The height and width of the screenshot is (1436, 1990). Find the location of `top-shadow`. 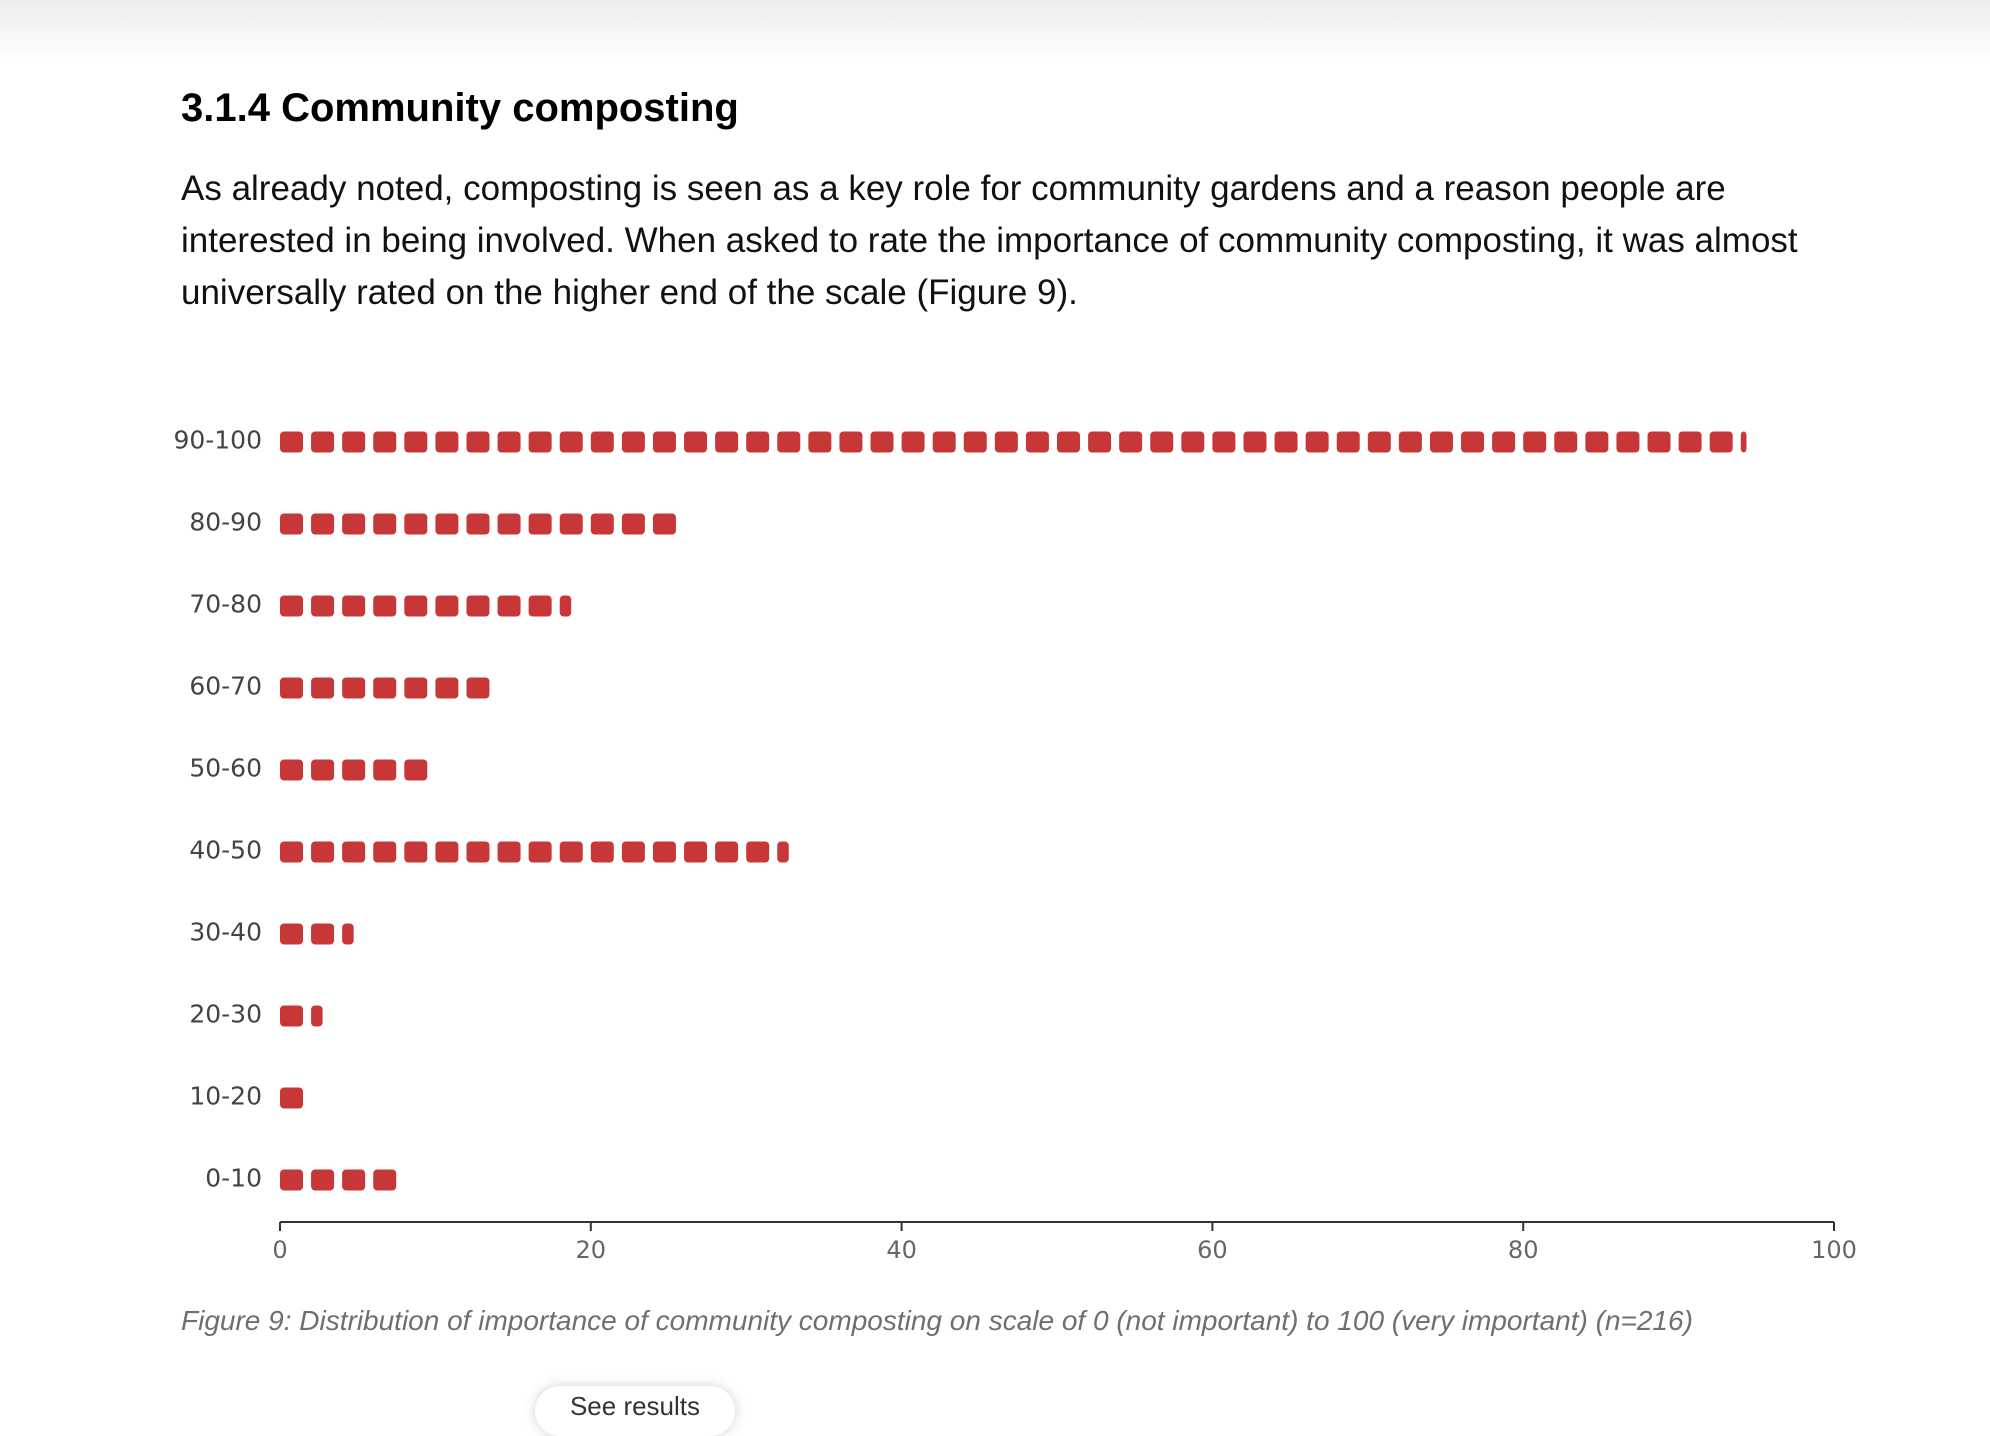

top-shadow is located at coordinates (995, 30).